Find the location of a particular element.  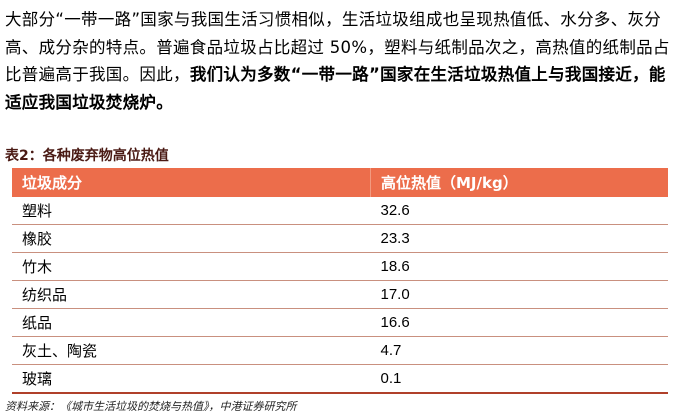

table-row: 玻璃 0.1 is located at coordinates (340, 379).